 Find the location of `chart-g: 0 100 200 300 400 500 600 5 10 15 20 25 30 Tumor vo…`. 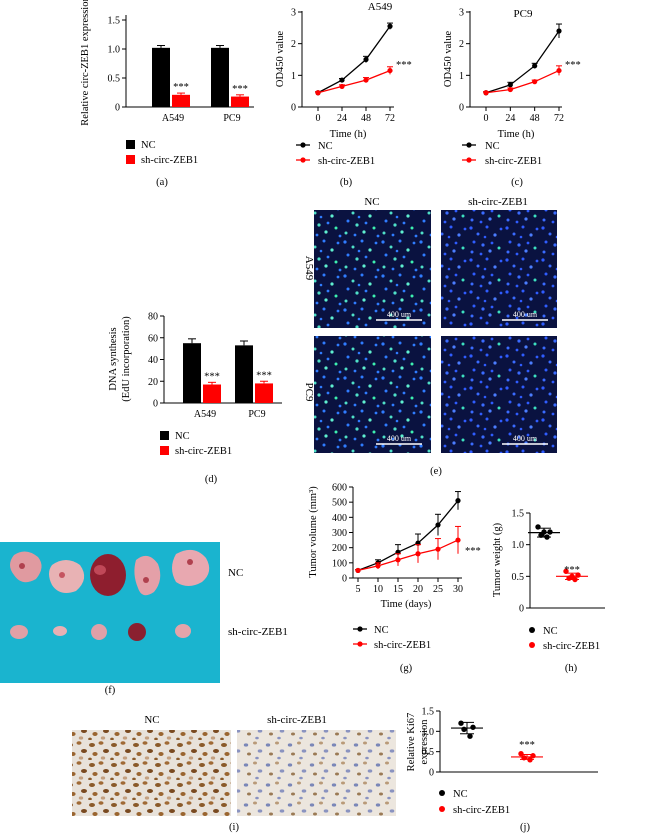

chart-g: 0 100 200 300 400 500 600 5 10 15 20 25 30 Tumor vo… is located at coordinates (394, 579).